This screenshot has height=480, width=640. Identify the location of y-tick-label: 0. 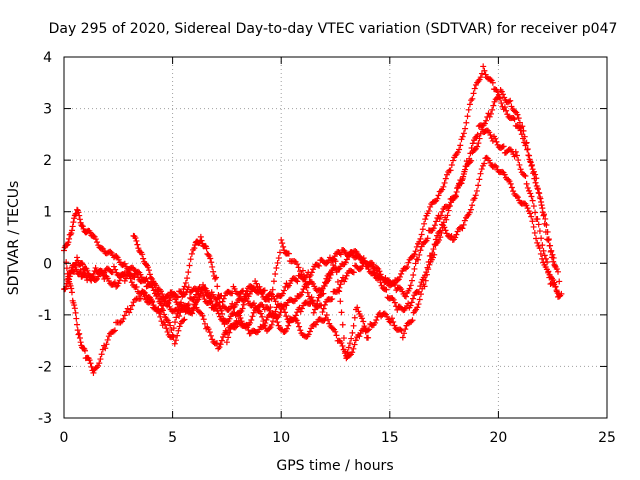
(47, 264).